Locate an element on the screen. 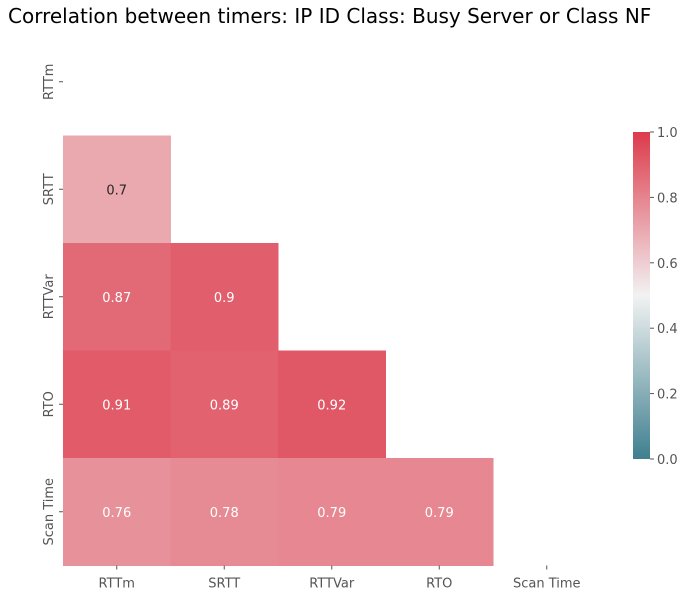 This screenshot has height=591, width=683. heatmap-value-label: 0.89 is located at coordinates (224, 405).